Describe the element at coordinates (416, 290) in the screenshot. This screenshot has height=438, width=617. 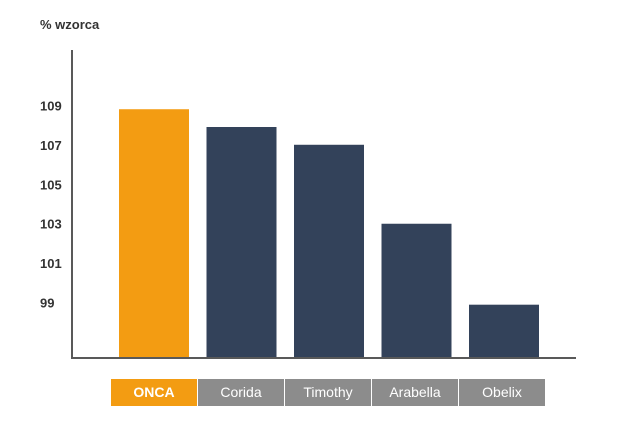
I see `bar-arabella` at that location.